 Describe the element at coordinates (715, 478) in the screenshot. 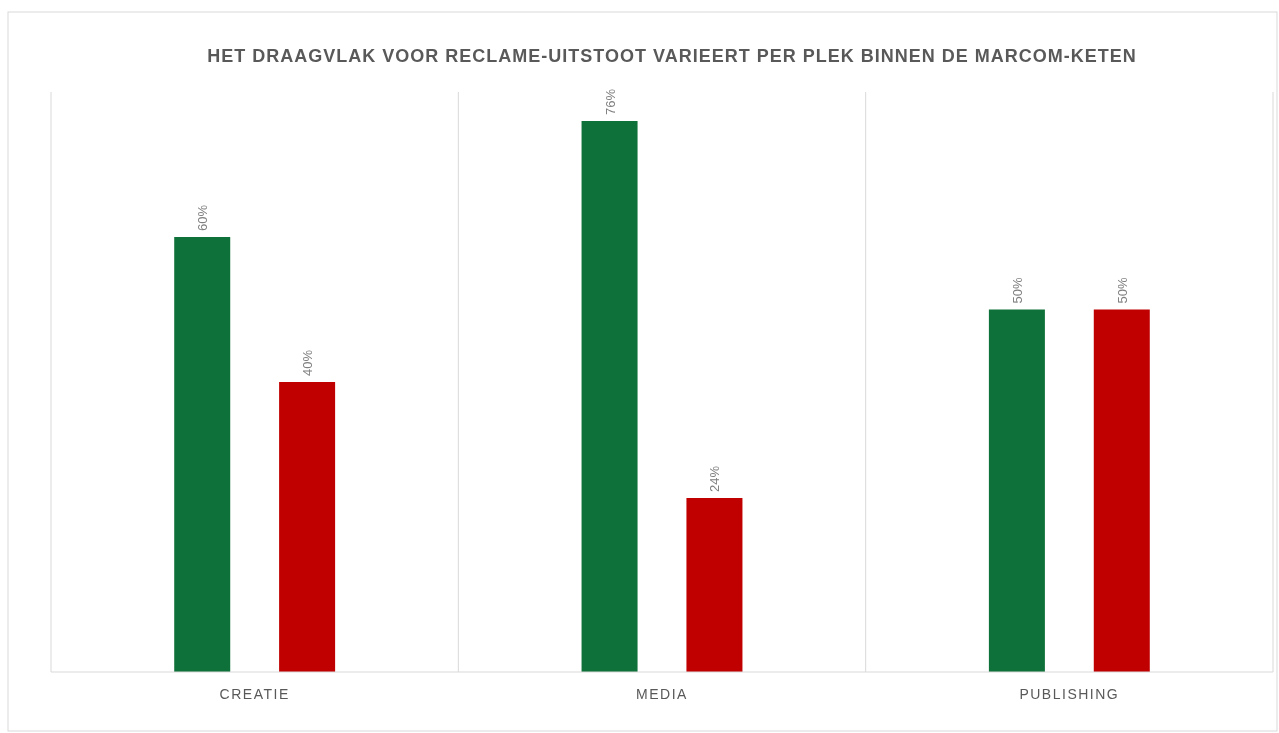

I see `data-label: 24%` at that location.